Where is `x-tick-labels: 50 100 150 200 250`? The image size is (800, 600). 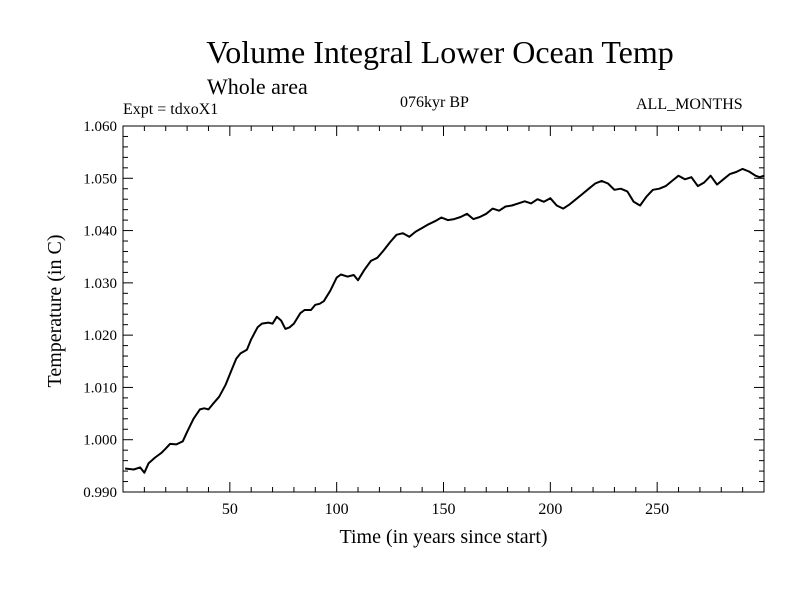 x-tick-labels: 50 100 150 200 250 is located at coordinates (445, 509).